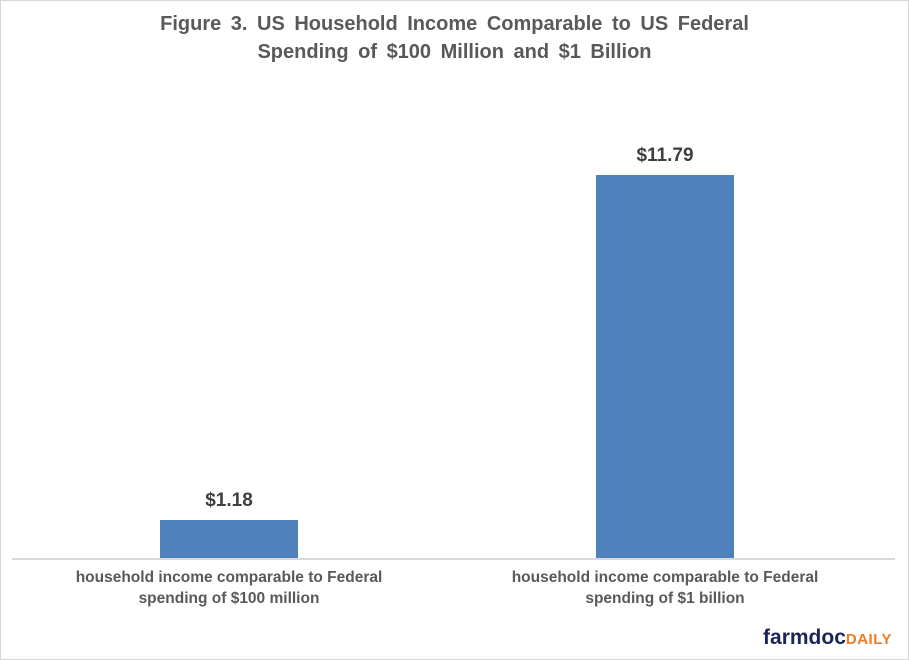  What do you see at coordinates (453, 559) in the screenshot?
I see `x-axis-line` at bounding box center [453, 559].